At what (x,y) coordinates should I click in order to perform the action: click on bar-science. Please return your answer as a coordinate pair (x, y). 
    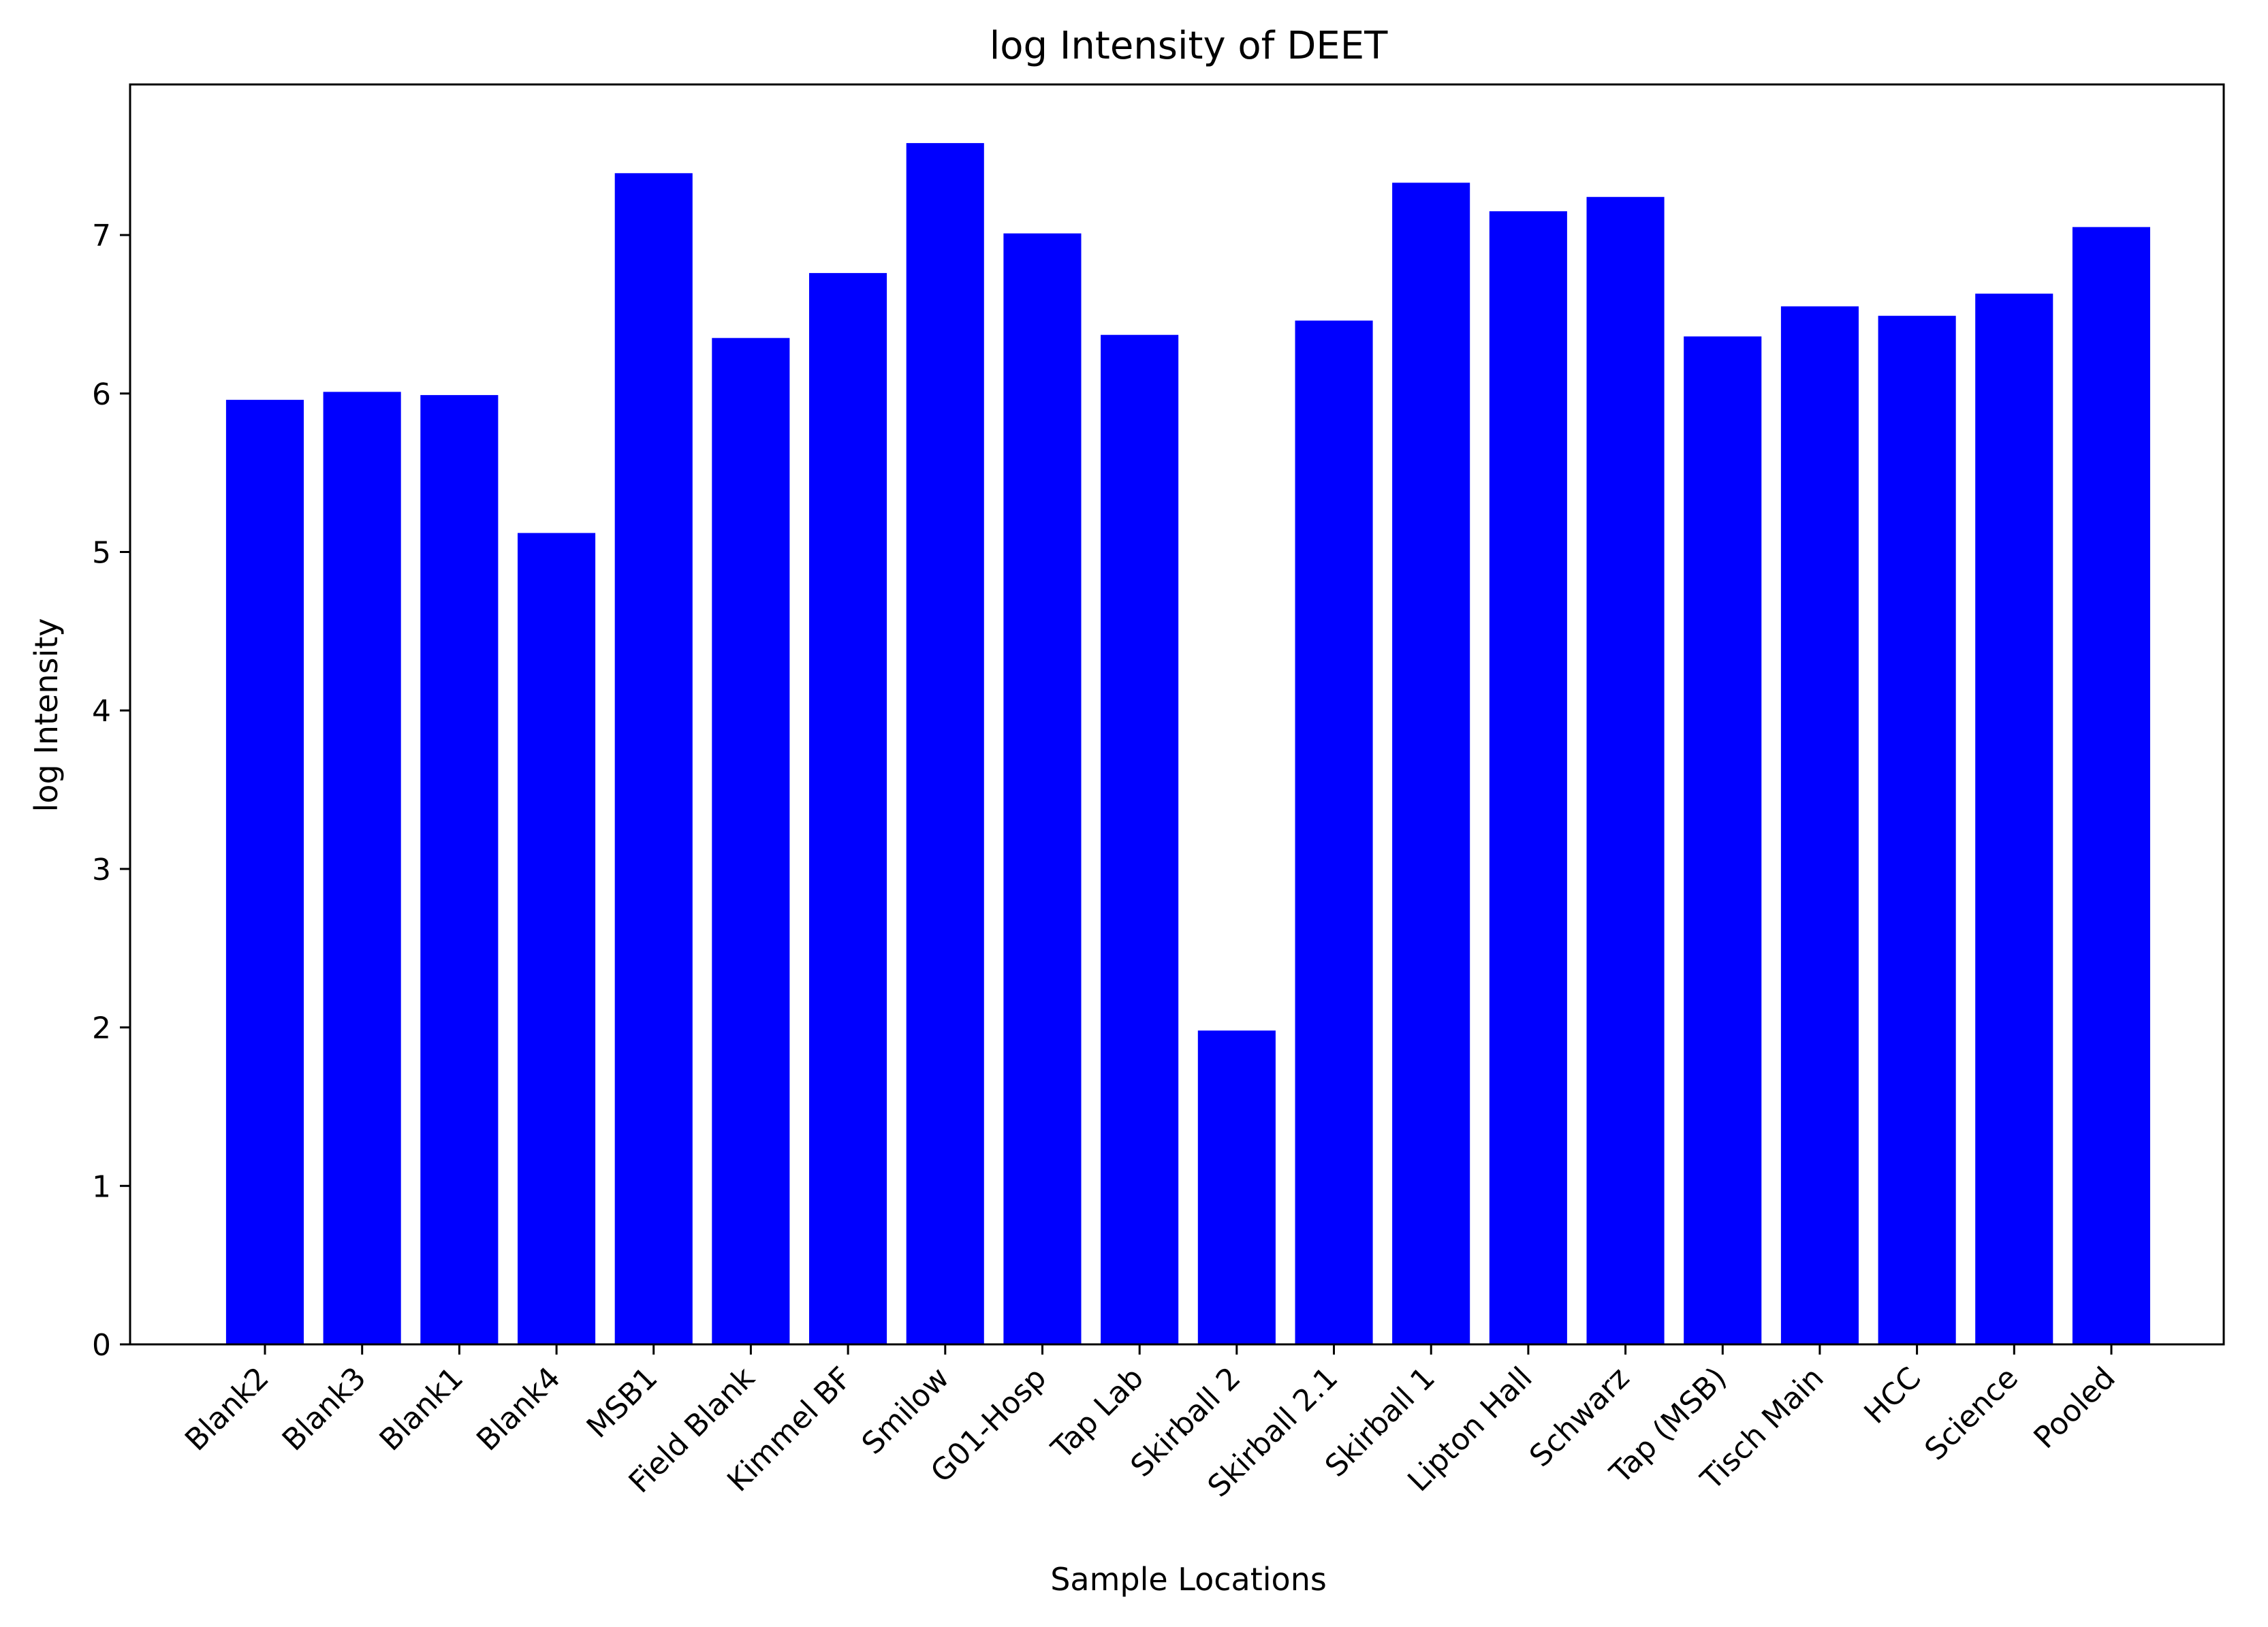
    Looking at the image, I should click on (2014, 819).